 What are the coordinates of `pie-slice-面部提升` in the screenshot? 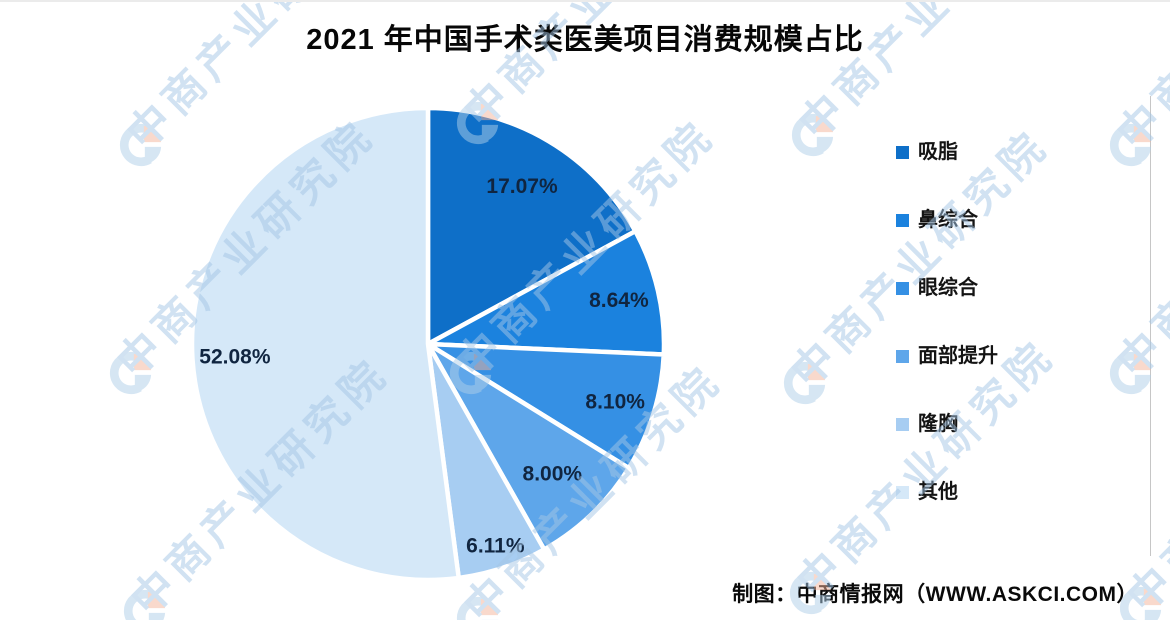 It's located at (528, 446).